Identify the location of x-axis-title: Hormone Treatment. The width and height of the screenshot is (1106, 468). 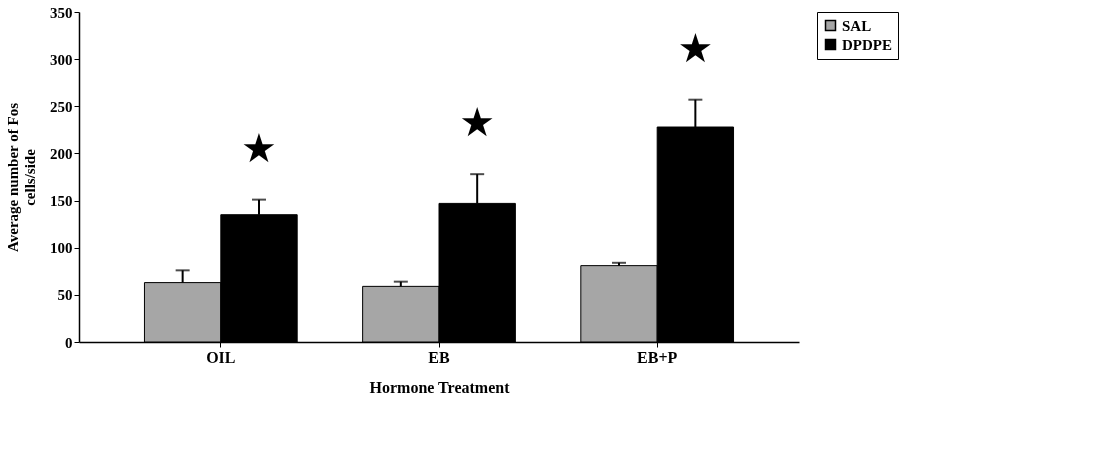
(440, 387).